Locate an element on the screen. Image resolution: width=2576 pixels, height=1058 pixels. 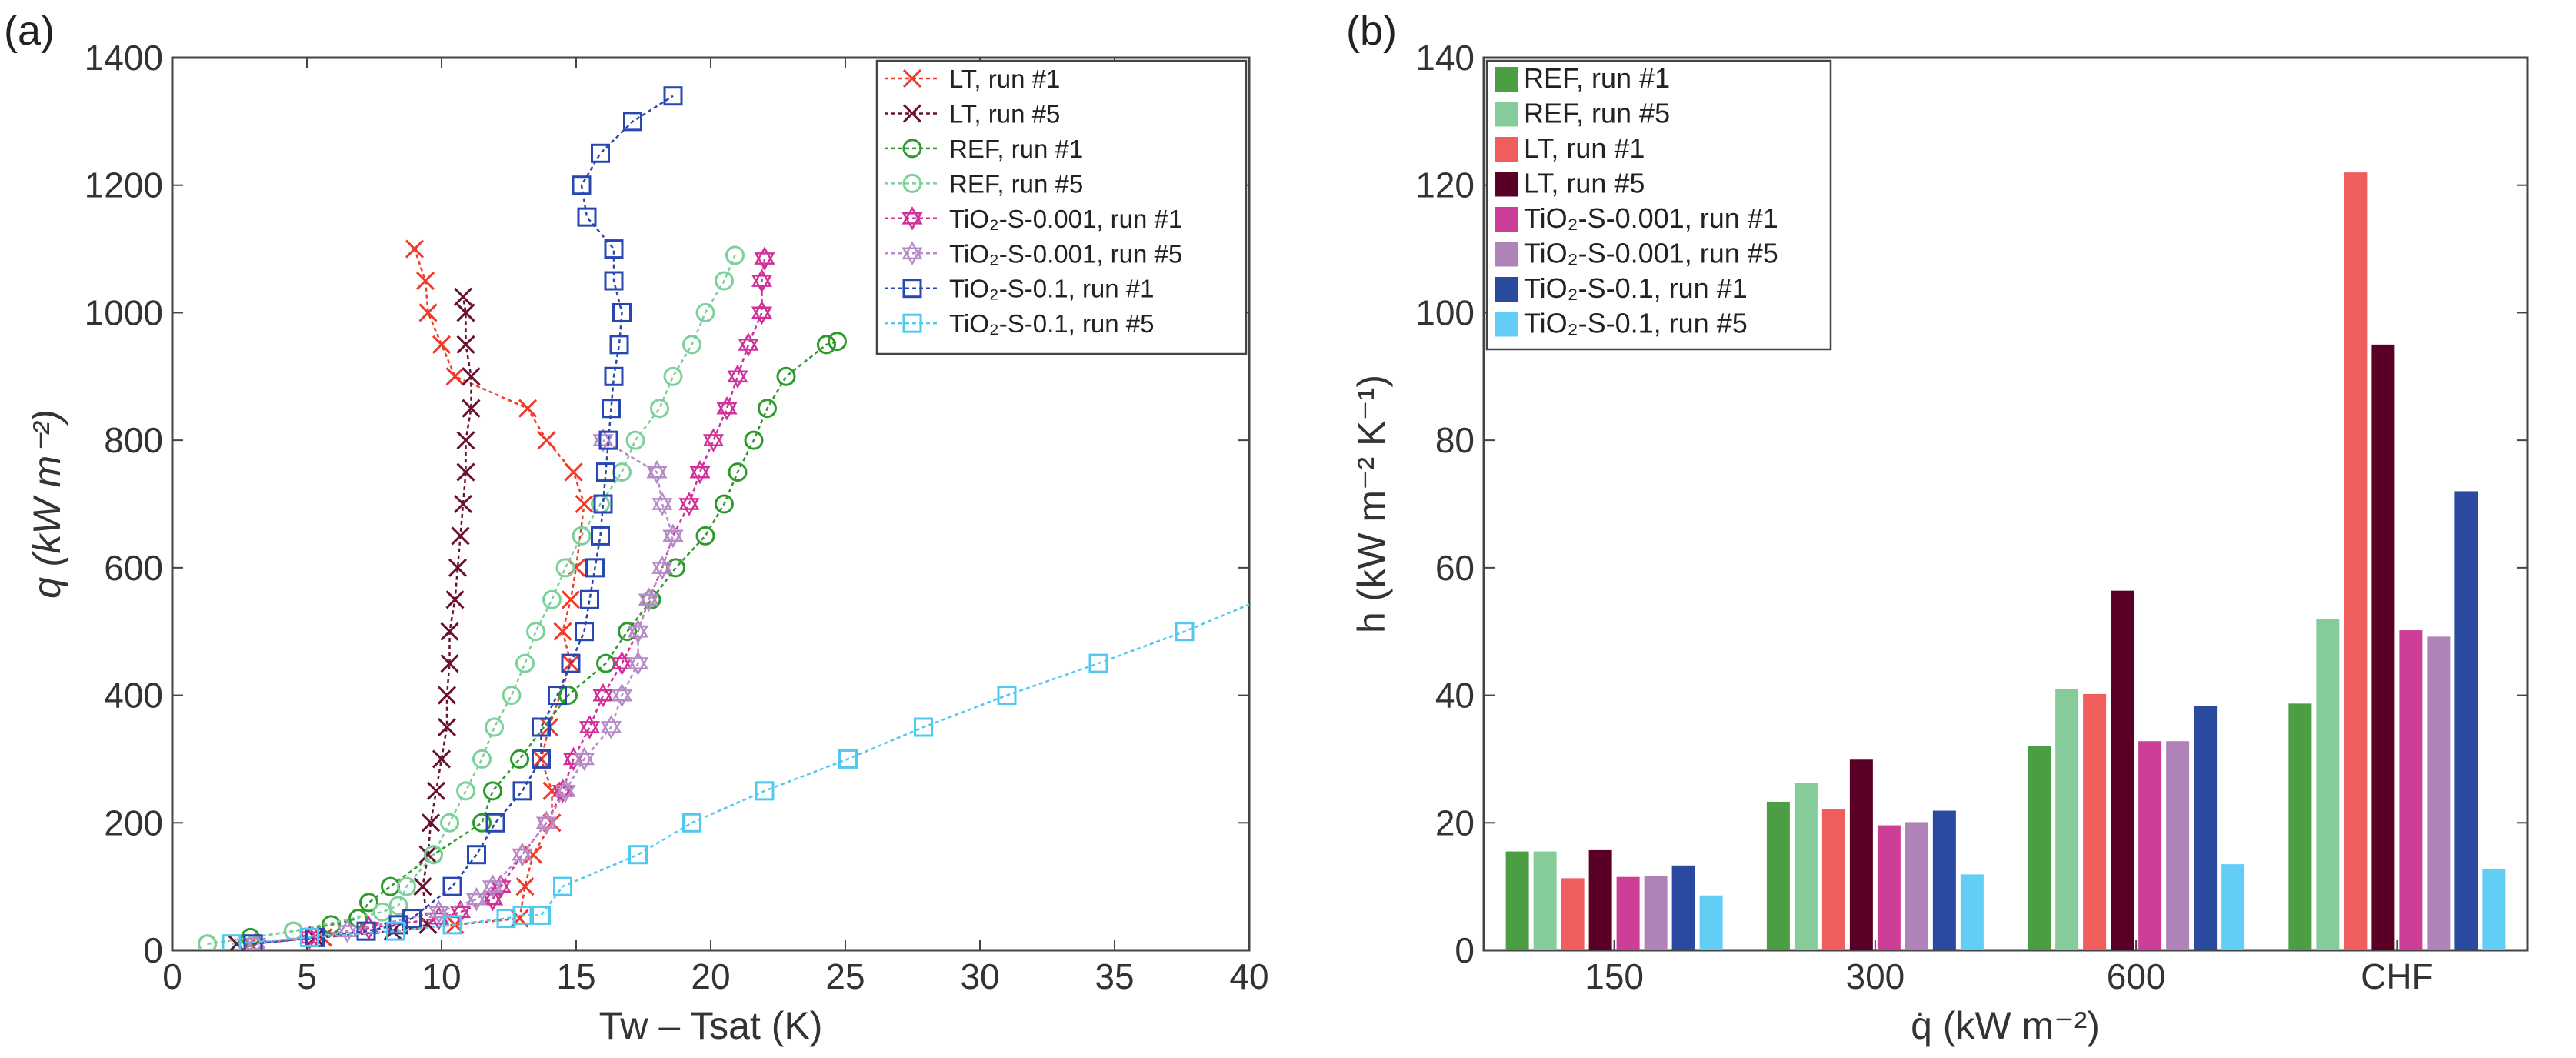
panel-a-x-axis-label: Tw – Tsat (K) is located at coordinates (711, 1025).